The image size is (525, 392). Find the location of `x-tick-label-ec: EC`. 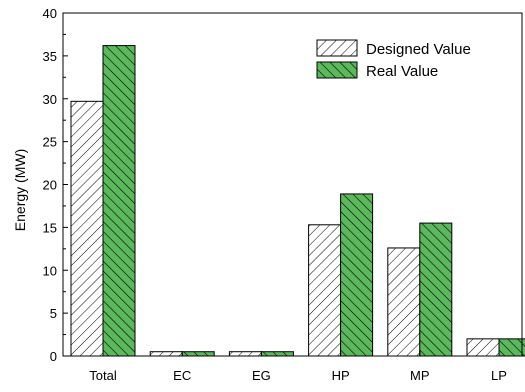

x-tick-label-ec: EC is located at coordinates (182, 375).